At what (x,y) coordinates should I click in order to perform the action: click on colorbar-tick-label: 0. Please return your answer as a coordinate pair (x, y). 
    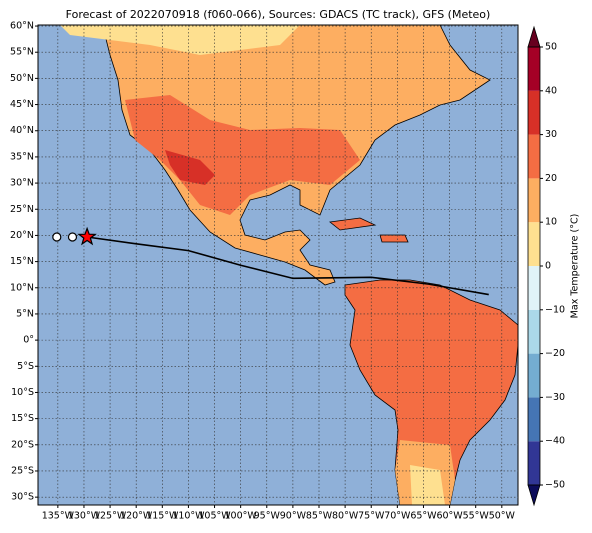
    Looking at the image, I should click on (548, 266).